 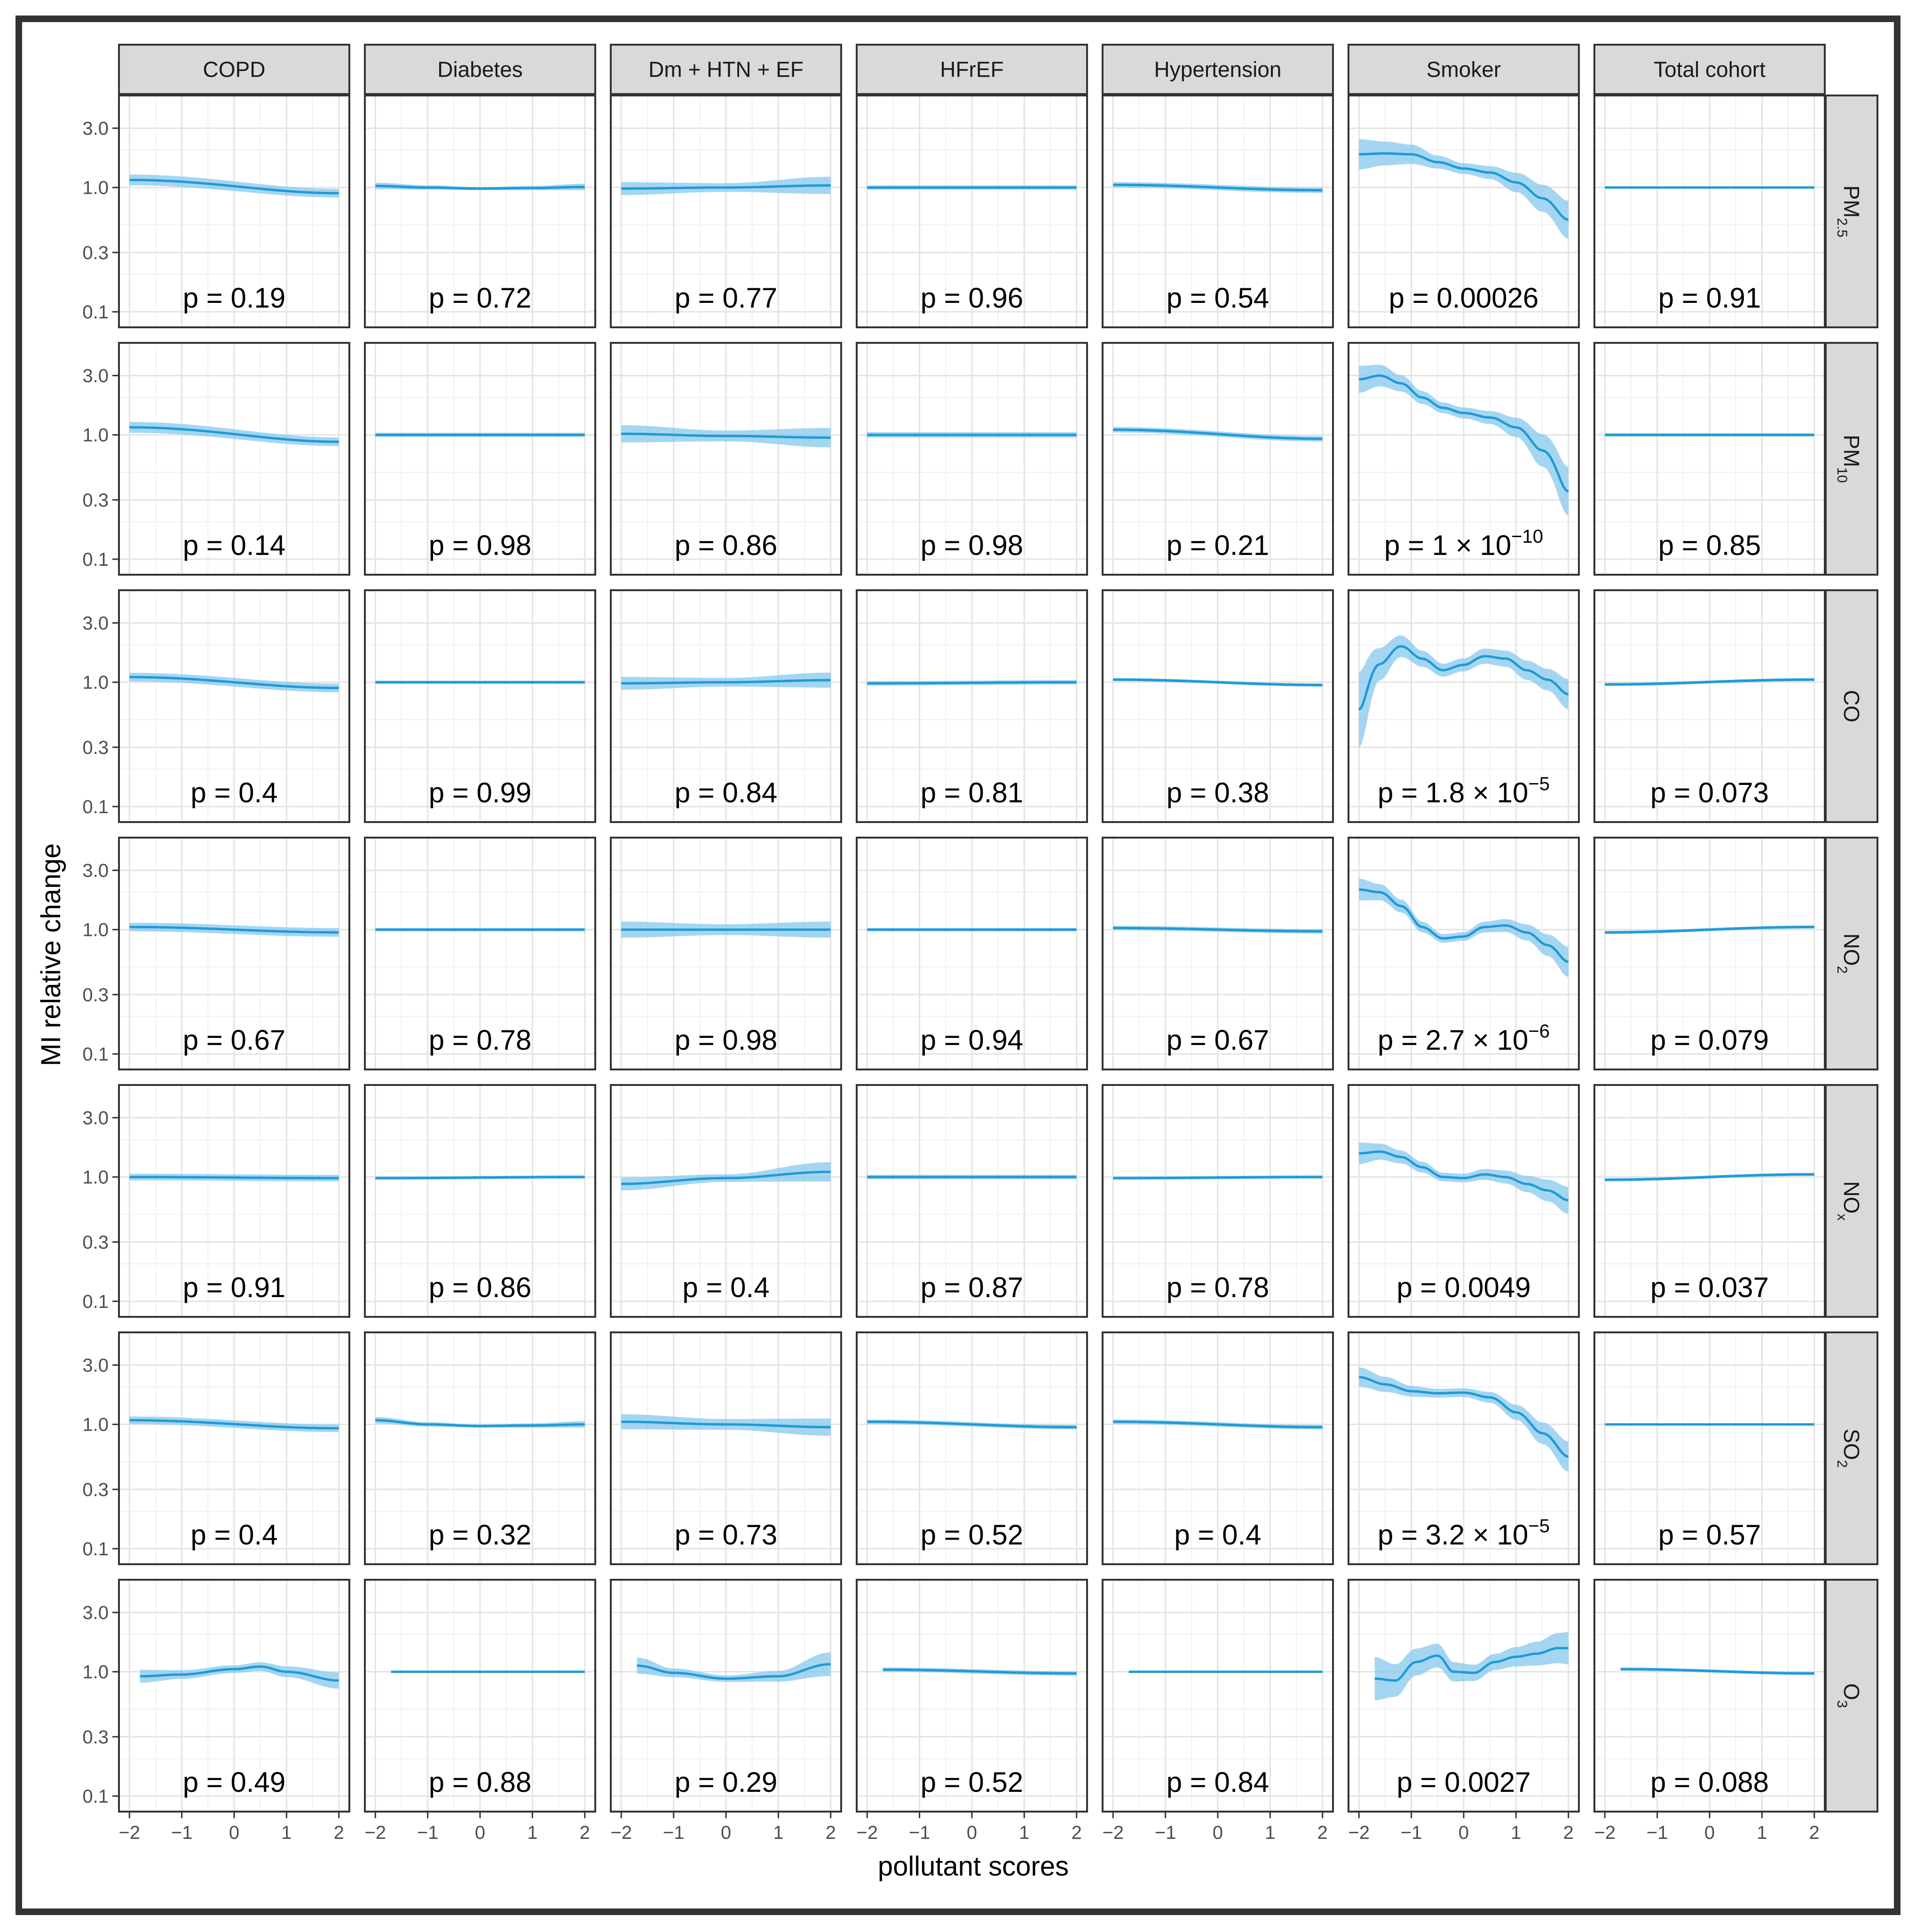 I want to click on panel: p = 1 × 10−10, so click(x=1464, y=459).